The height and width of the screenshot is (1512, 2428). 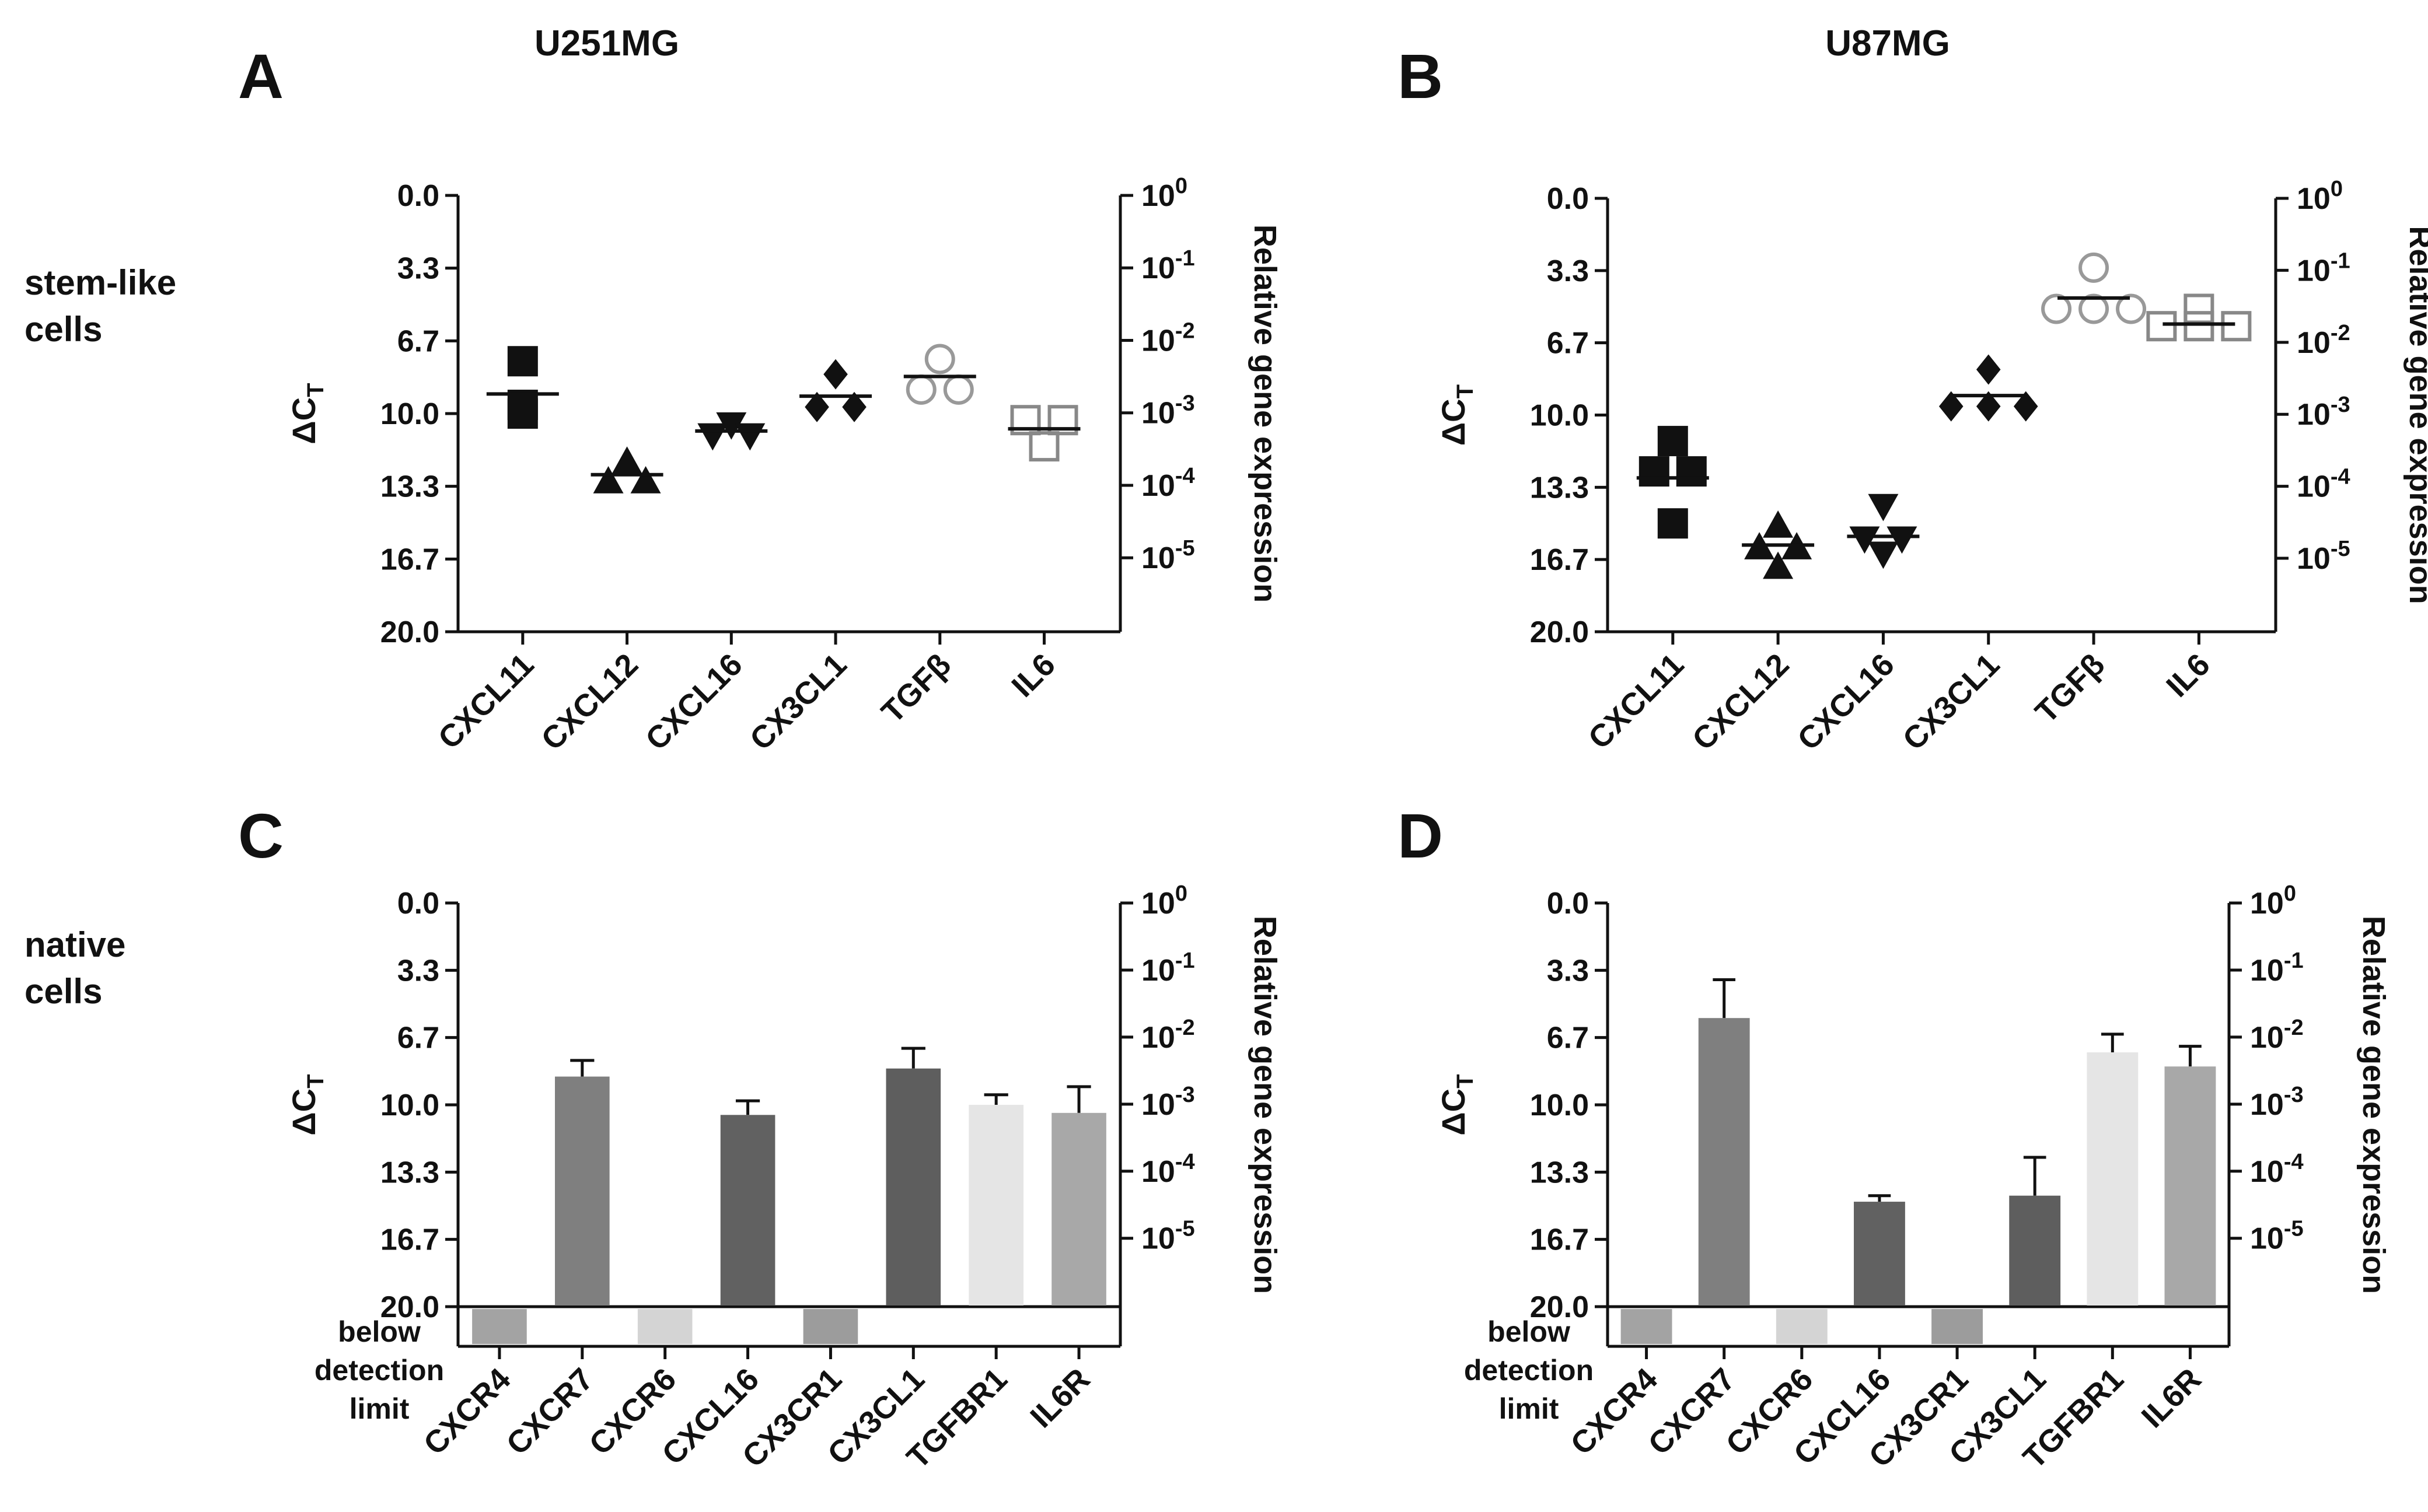 I want to click on panel-d-category-label: IL6R, so click(x=2171, y=1398).